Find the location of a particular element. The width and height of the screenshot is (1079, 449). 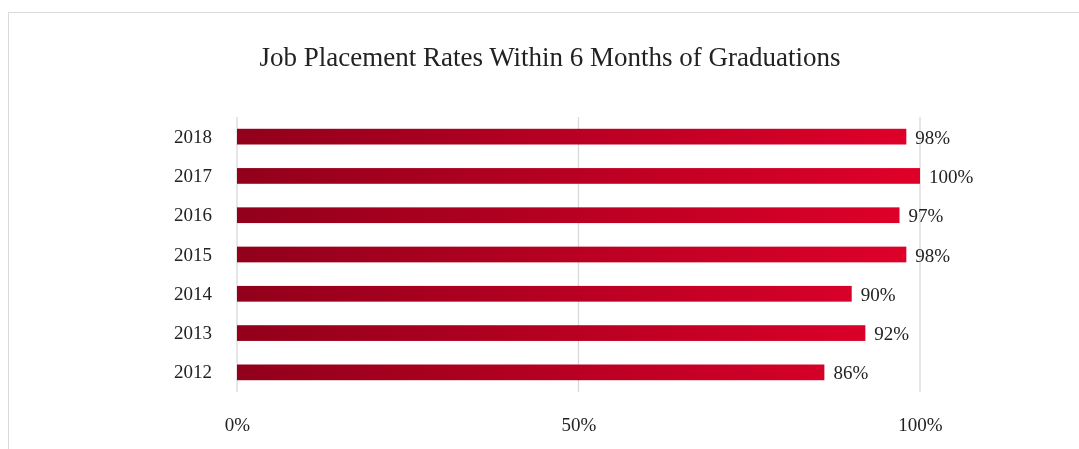

y-tick-label: 2017 is located at coordinates (193, 176).